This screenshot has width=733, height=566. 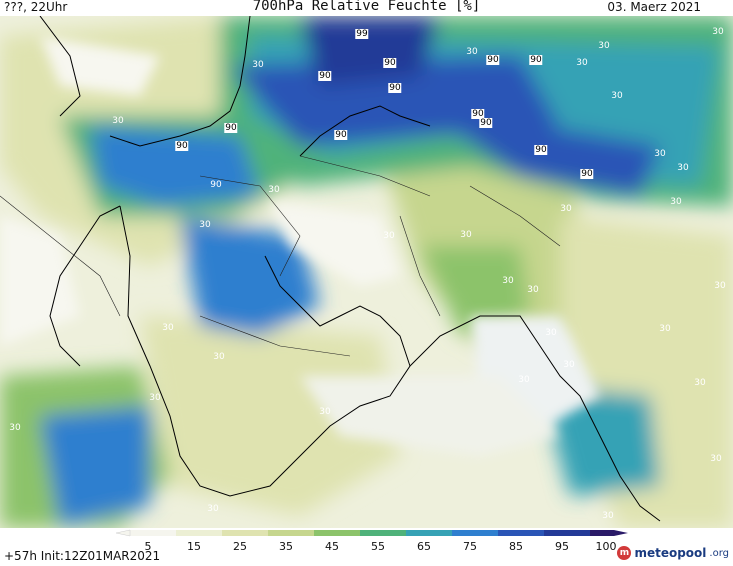 I want to click on map-title: 700hPa Relative Feuchte [%], so click(x=366, y=7).